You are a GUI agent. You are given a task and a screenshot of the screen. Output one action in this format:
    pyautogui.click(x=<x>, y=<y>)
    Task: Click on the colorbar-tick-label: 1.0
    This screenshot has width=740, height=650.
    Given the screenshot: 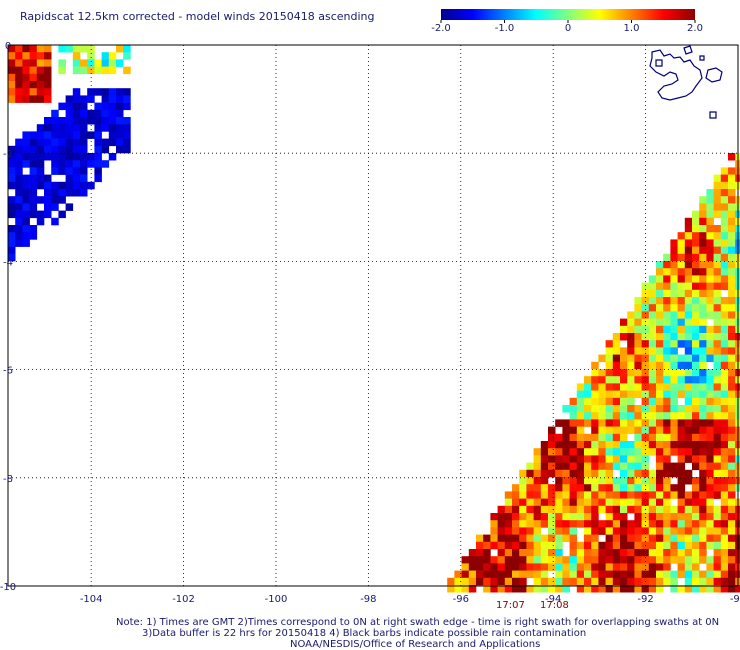 What is the action you would take?
    pyautogui.click(x=632, y=28)
    